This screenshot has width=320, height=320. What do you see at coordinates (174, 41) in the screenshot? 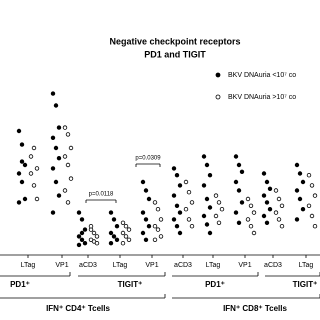
I see `chart-title: Negative checkpoint receptors` at bounding box center [174, 41].